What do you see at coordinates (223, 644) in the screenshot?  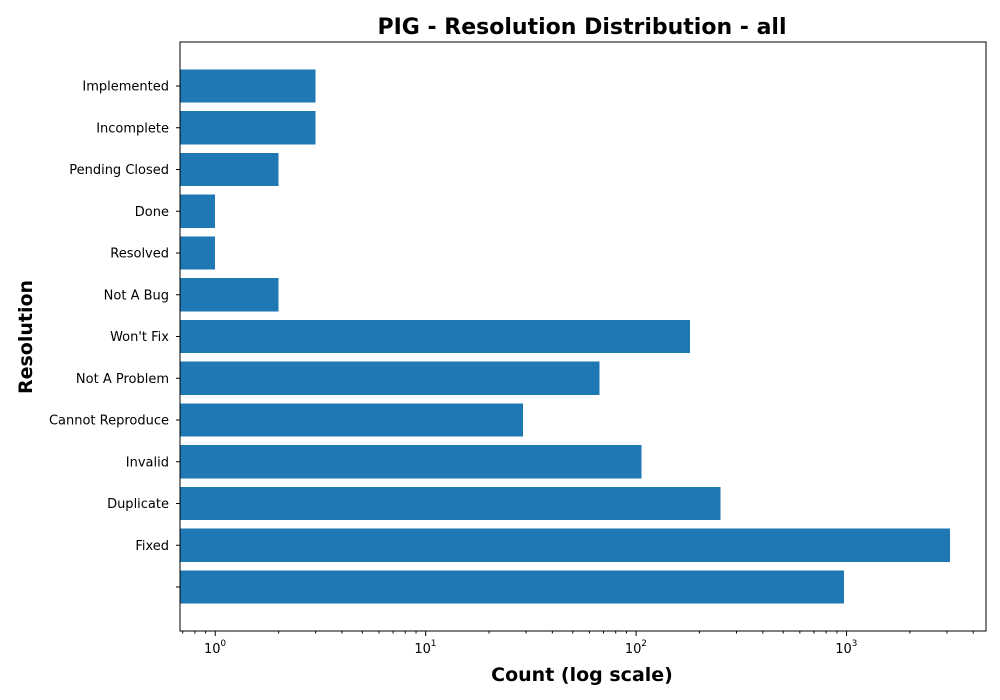 I see `x-tick-exponent: 0` at bounding box center [223, 644].